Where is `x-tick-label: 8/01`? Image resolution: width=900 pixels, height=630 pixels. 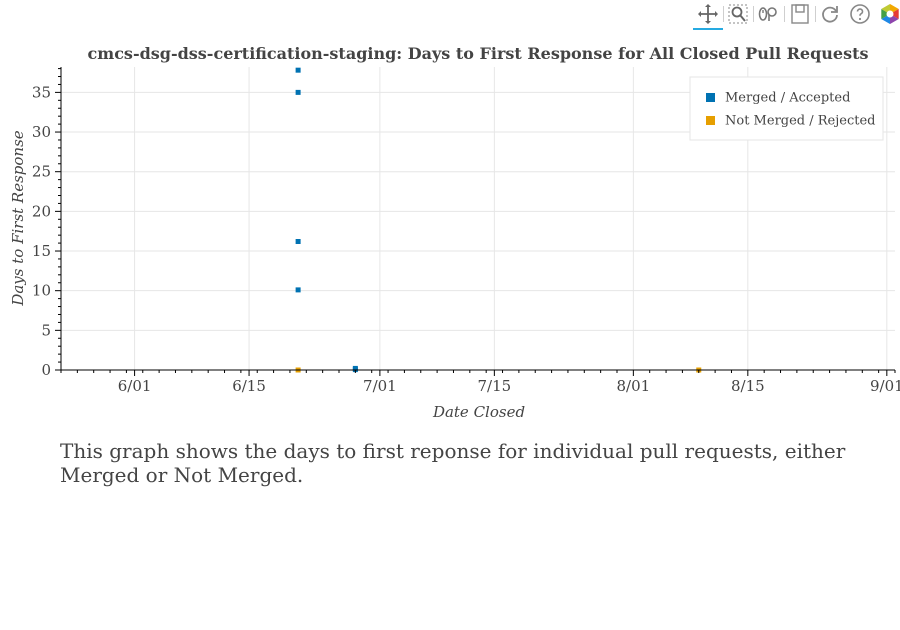 x-tick-label: 8/01 is located at coordinates (634, 386).